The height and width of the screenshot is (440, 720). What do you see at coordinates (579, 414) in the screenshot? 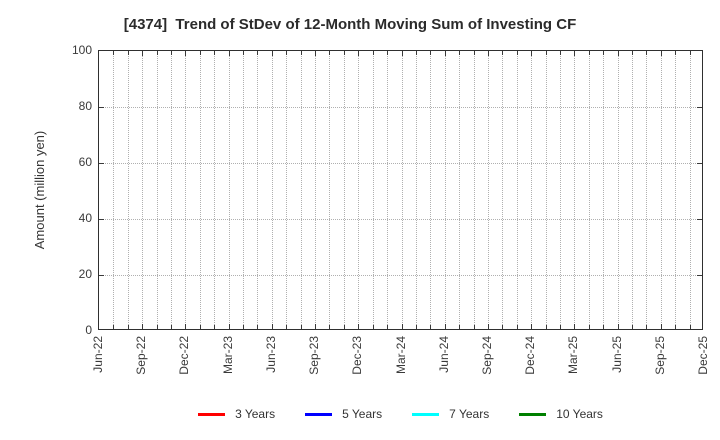
I see `legend-label: 10 Years` at bounding box center [579, 414].